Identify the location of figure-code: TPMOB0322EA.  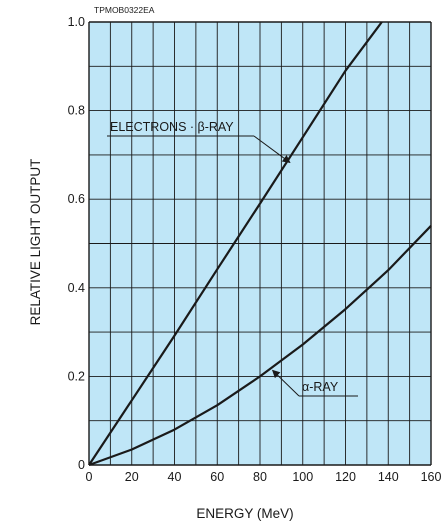
(124, 10).